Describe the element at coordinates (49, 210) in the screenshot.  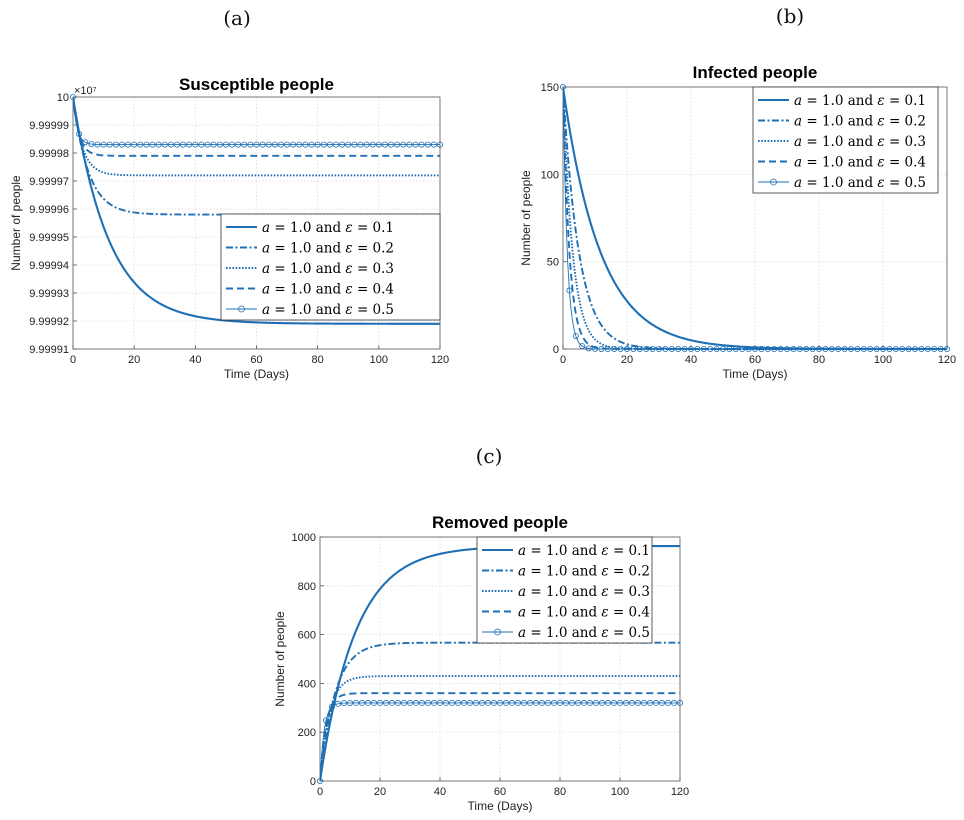
I see `y-tick-label: 9.99996` at that location.